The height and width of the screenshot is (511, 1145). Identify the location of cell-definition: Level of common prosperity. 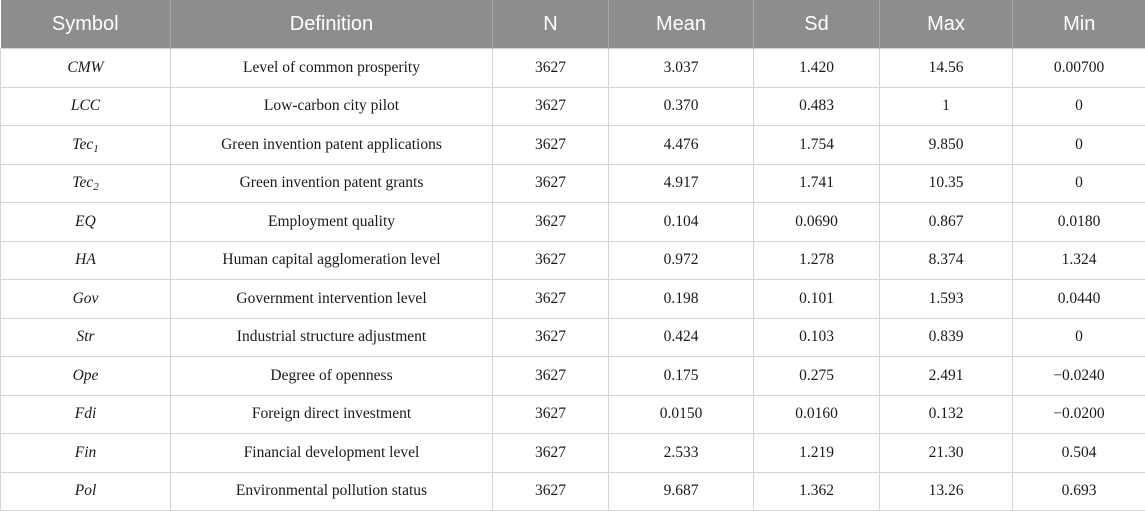
(332, 68).